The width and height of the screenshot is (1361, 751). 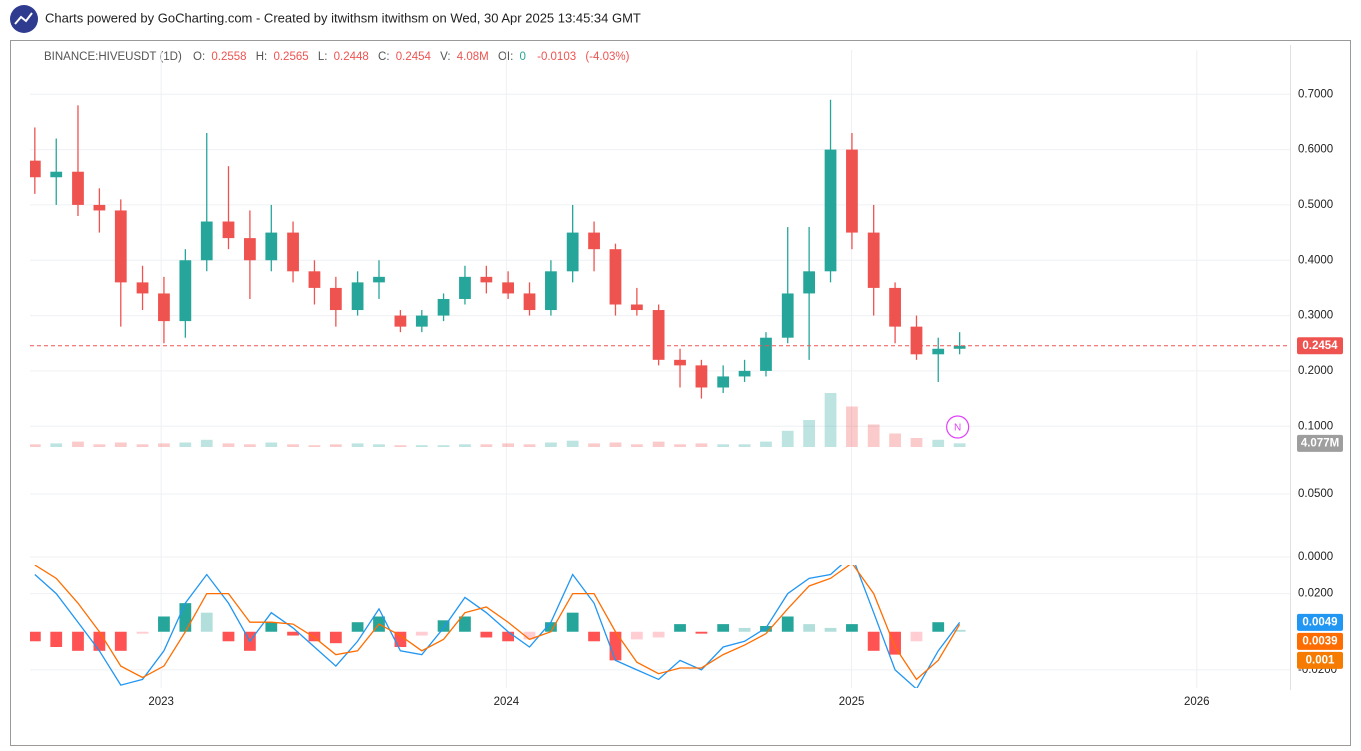 What do you see at coordinates (1320, 660) in the screenshot?
I see `badge-label: 0.001` at bounding box center [1320, 660].